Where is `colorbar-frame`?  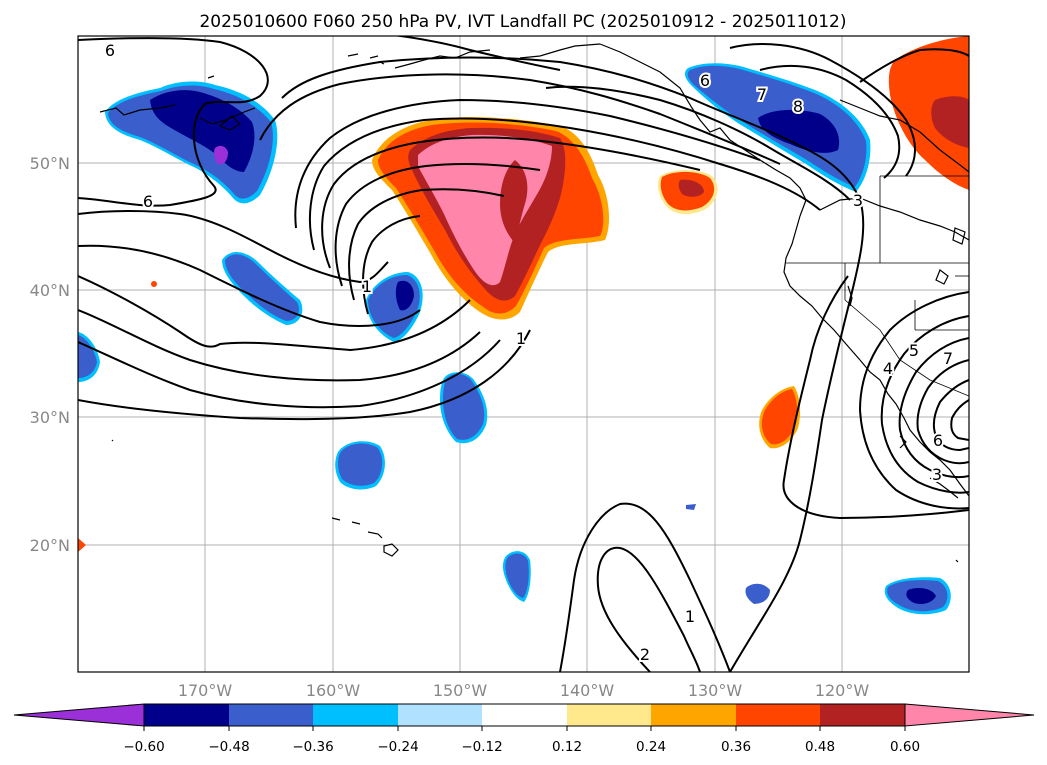 colorbar-frame is located at coordinates (524, 715).